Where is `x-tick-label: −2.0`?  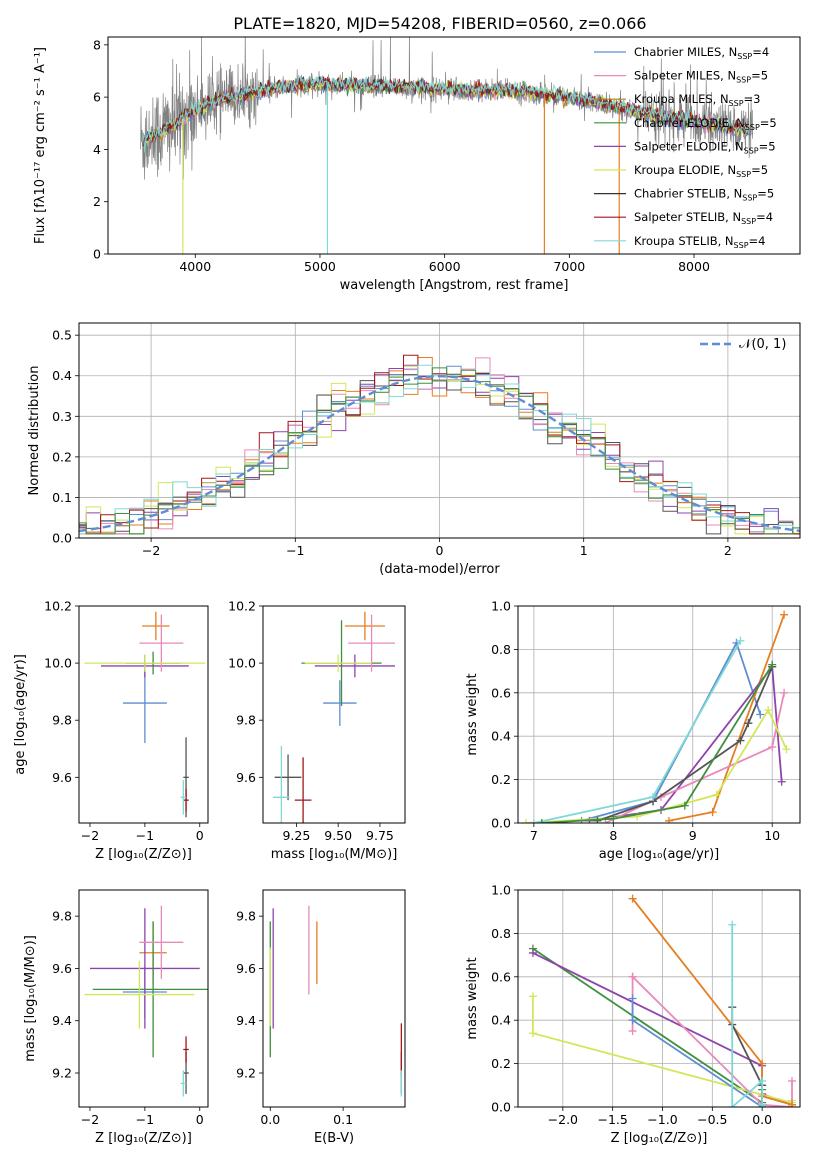 x-tick-label: −2.0 is located at coordinates (563, 1119).